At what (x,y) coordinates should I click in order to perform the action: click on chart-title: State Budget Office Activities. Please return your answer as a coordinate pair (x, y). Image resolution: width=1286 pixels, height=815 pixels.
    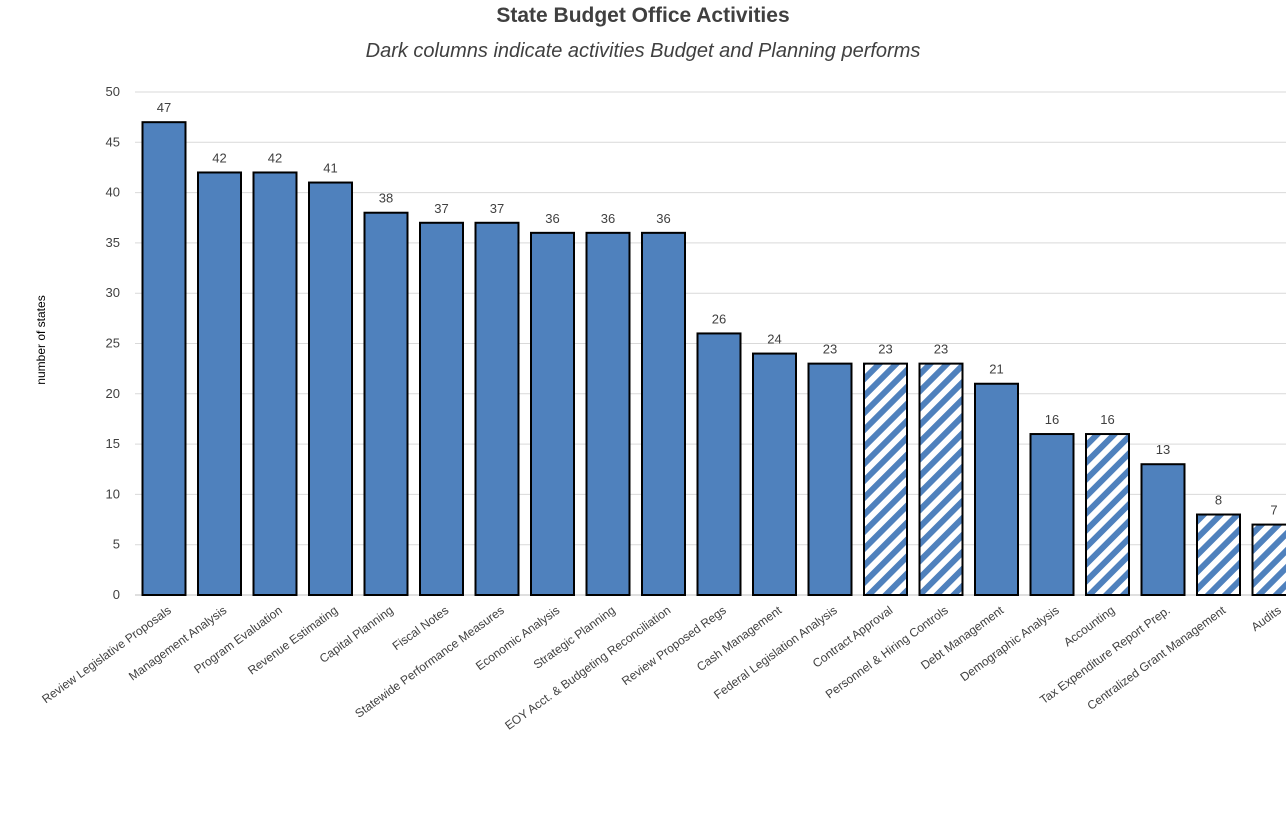
    Looking at the image, I should click on (643, 15).